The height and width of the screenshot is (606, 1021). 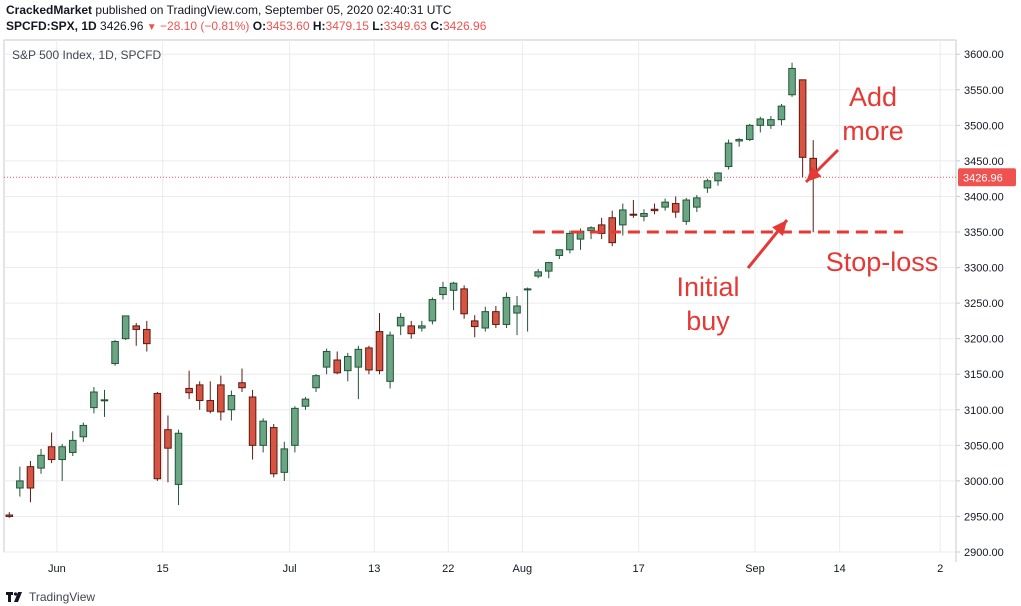 I want to click on low-label: L:, so click(x=378, y=26).